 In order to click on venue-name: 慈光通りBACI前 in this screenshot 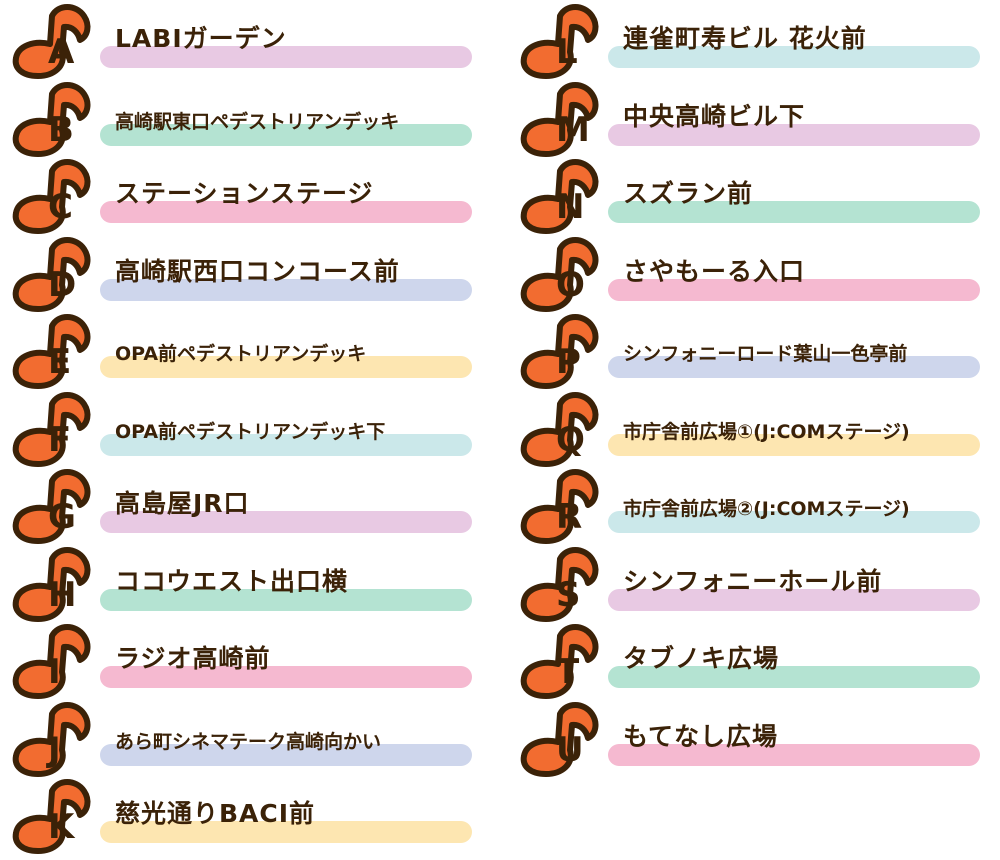, I will do `click(215, 813)`.